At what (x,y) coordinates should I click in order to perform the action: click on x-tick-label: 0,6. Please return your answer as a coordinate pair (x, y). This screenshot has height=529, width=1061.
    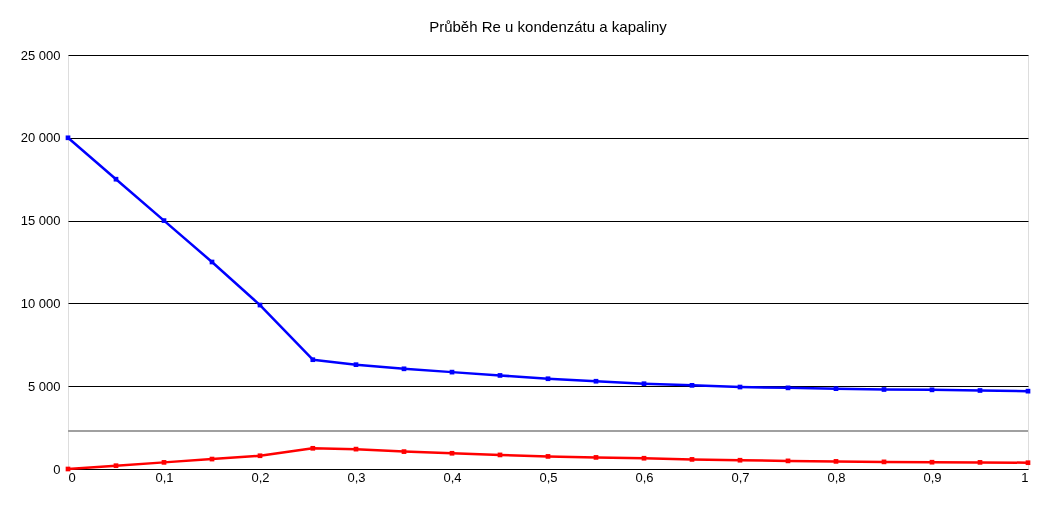
    Looking at the image, I should click on (644, 477).